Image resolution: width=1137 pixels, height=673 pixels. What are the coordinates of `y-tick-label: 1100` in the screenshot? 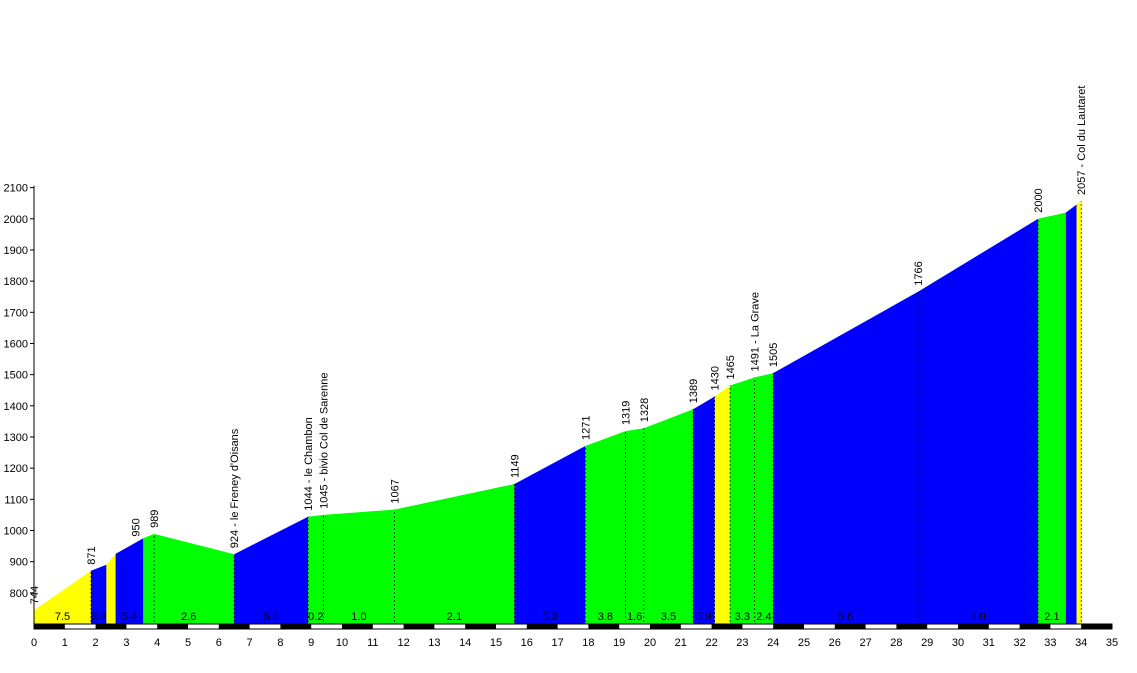 It's located at (16, 500).